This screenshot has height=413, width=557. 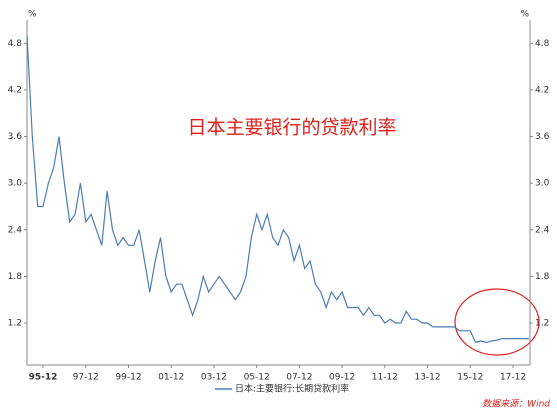 What do you see at coordinates (542, 184) in the screenshot?
I see `y2-tick-label: 3.0` at bounding box center [542, 184].